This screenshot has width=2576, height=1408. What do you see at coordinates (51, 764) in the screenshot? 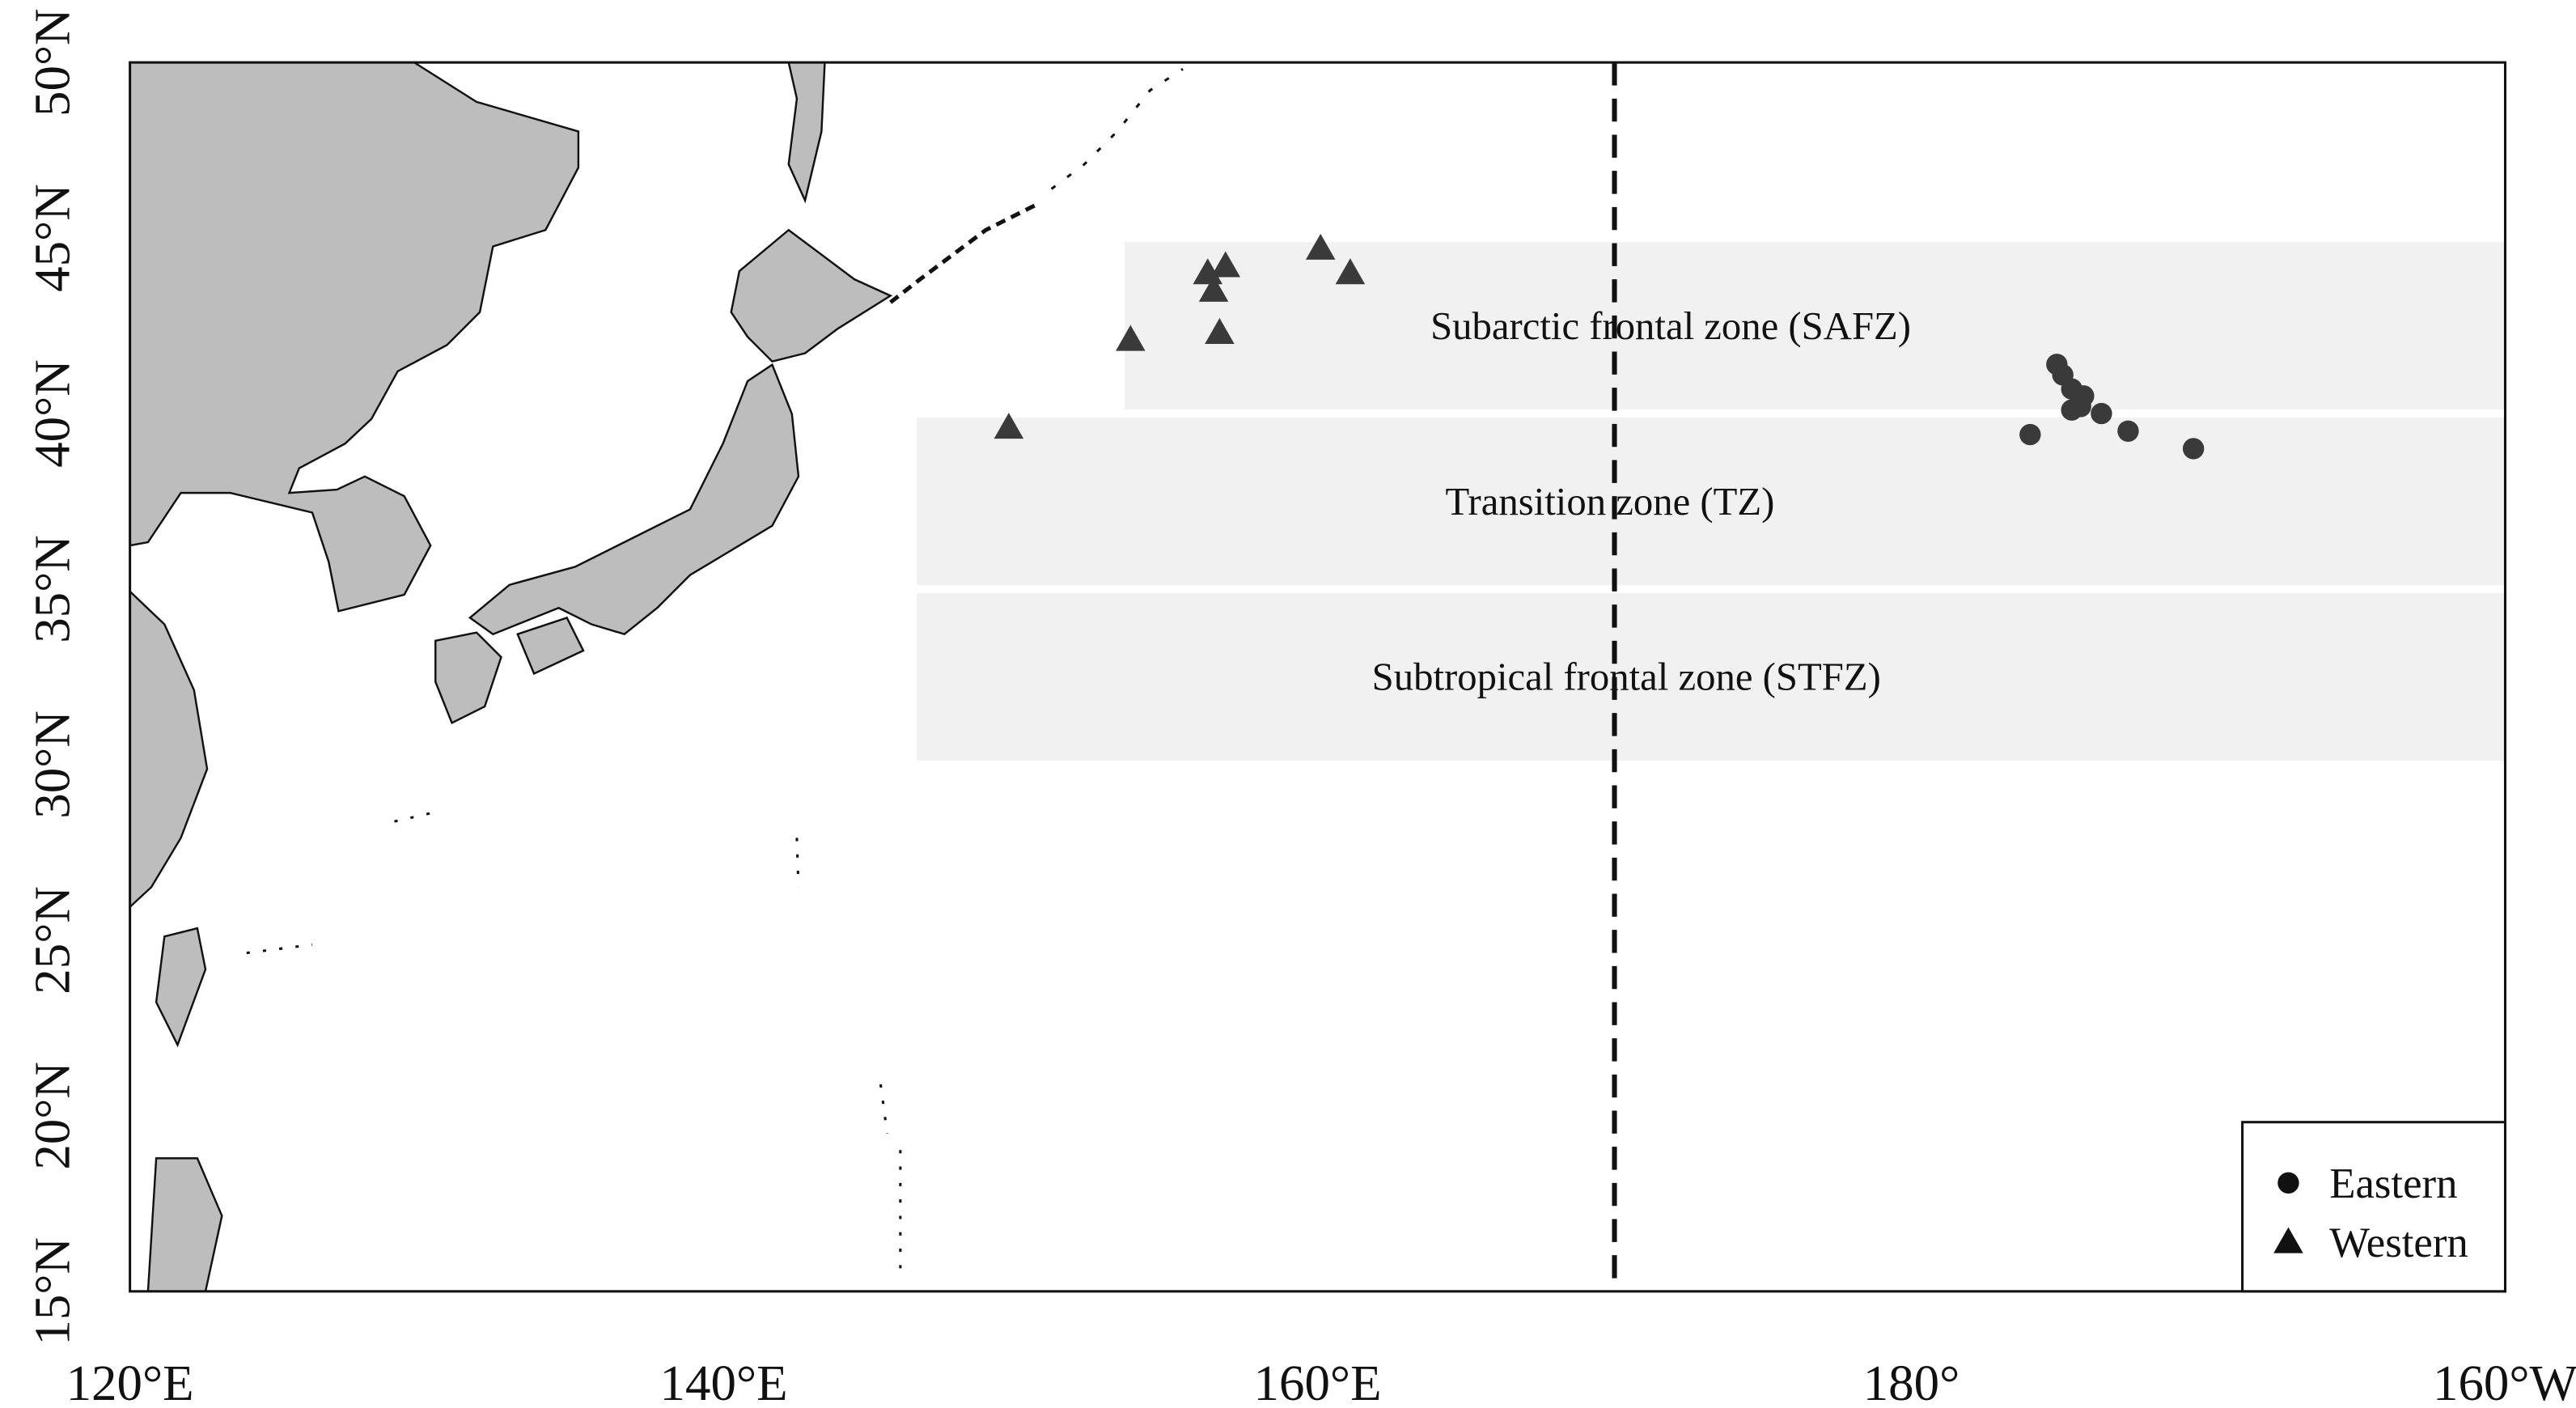
I see `y-tick-label: 30°N` at bounding box center [51, 764].